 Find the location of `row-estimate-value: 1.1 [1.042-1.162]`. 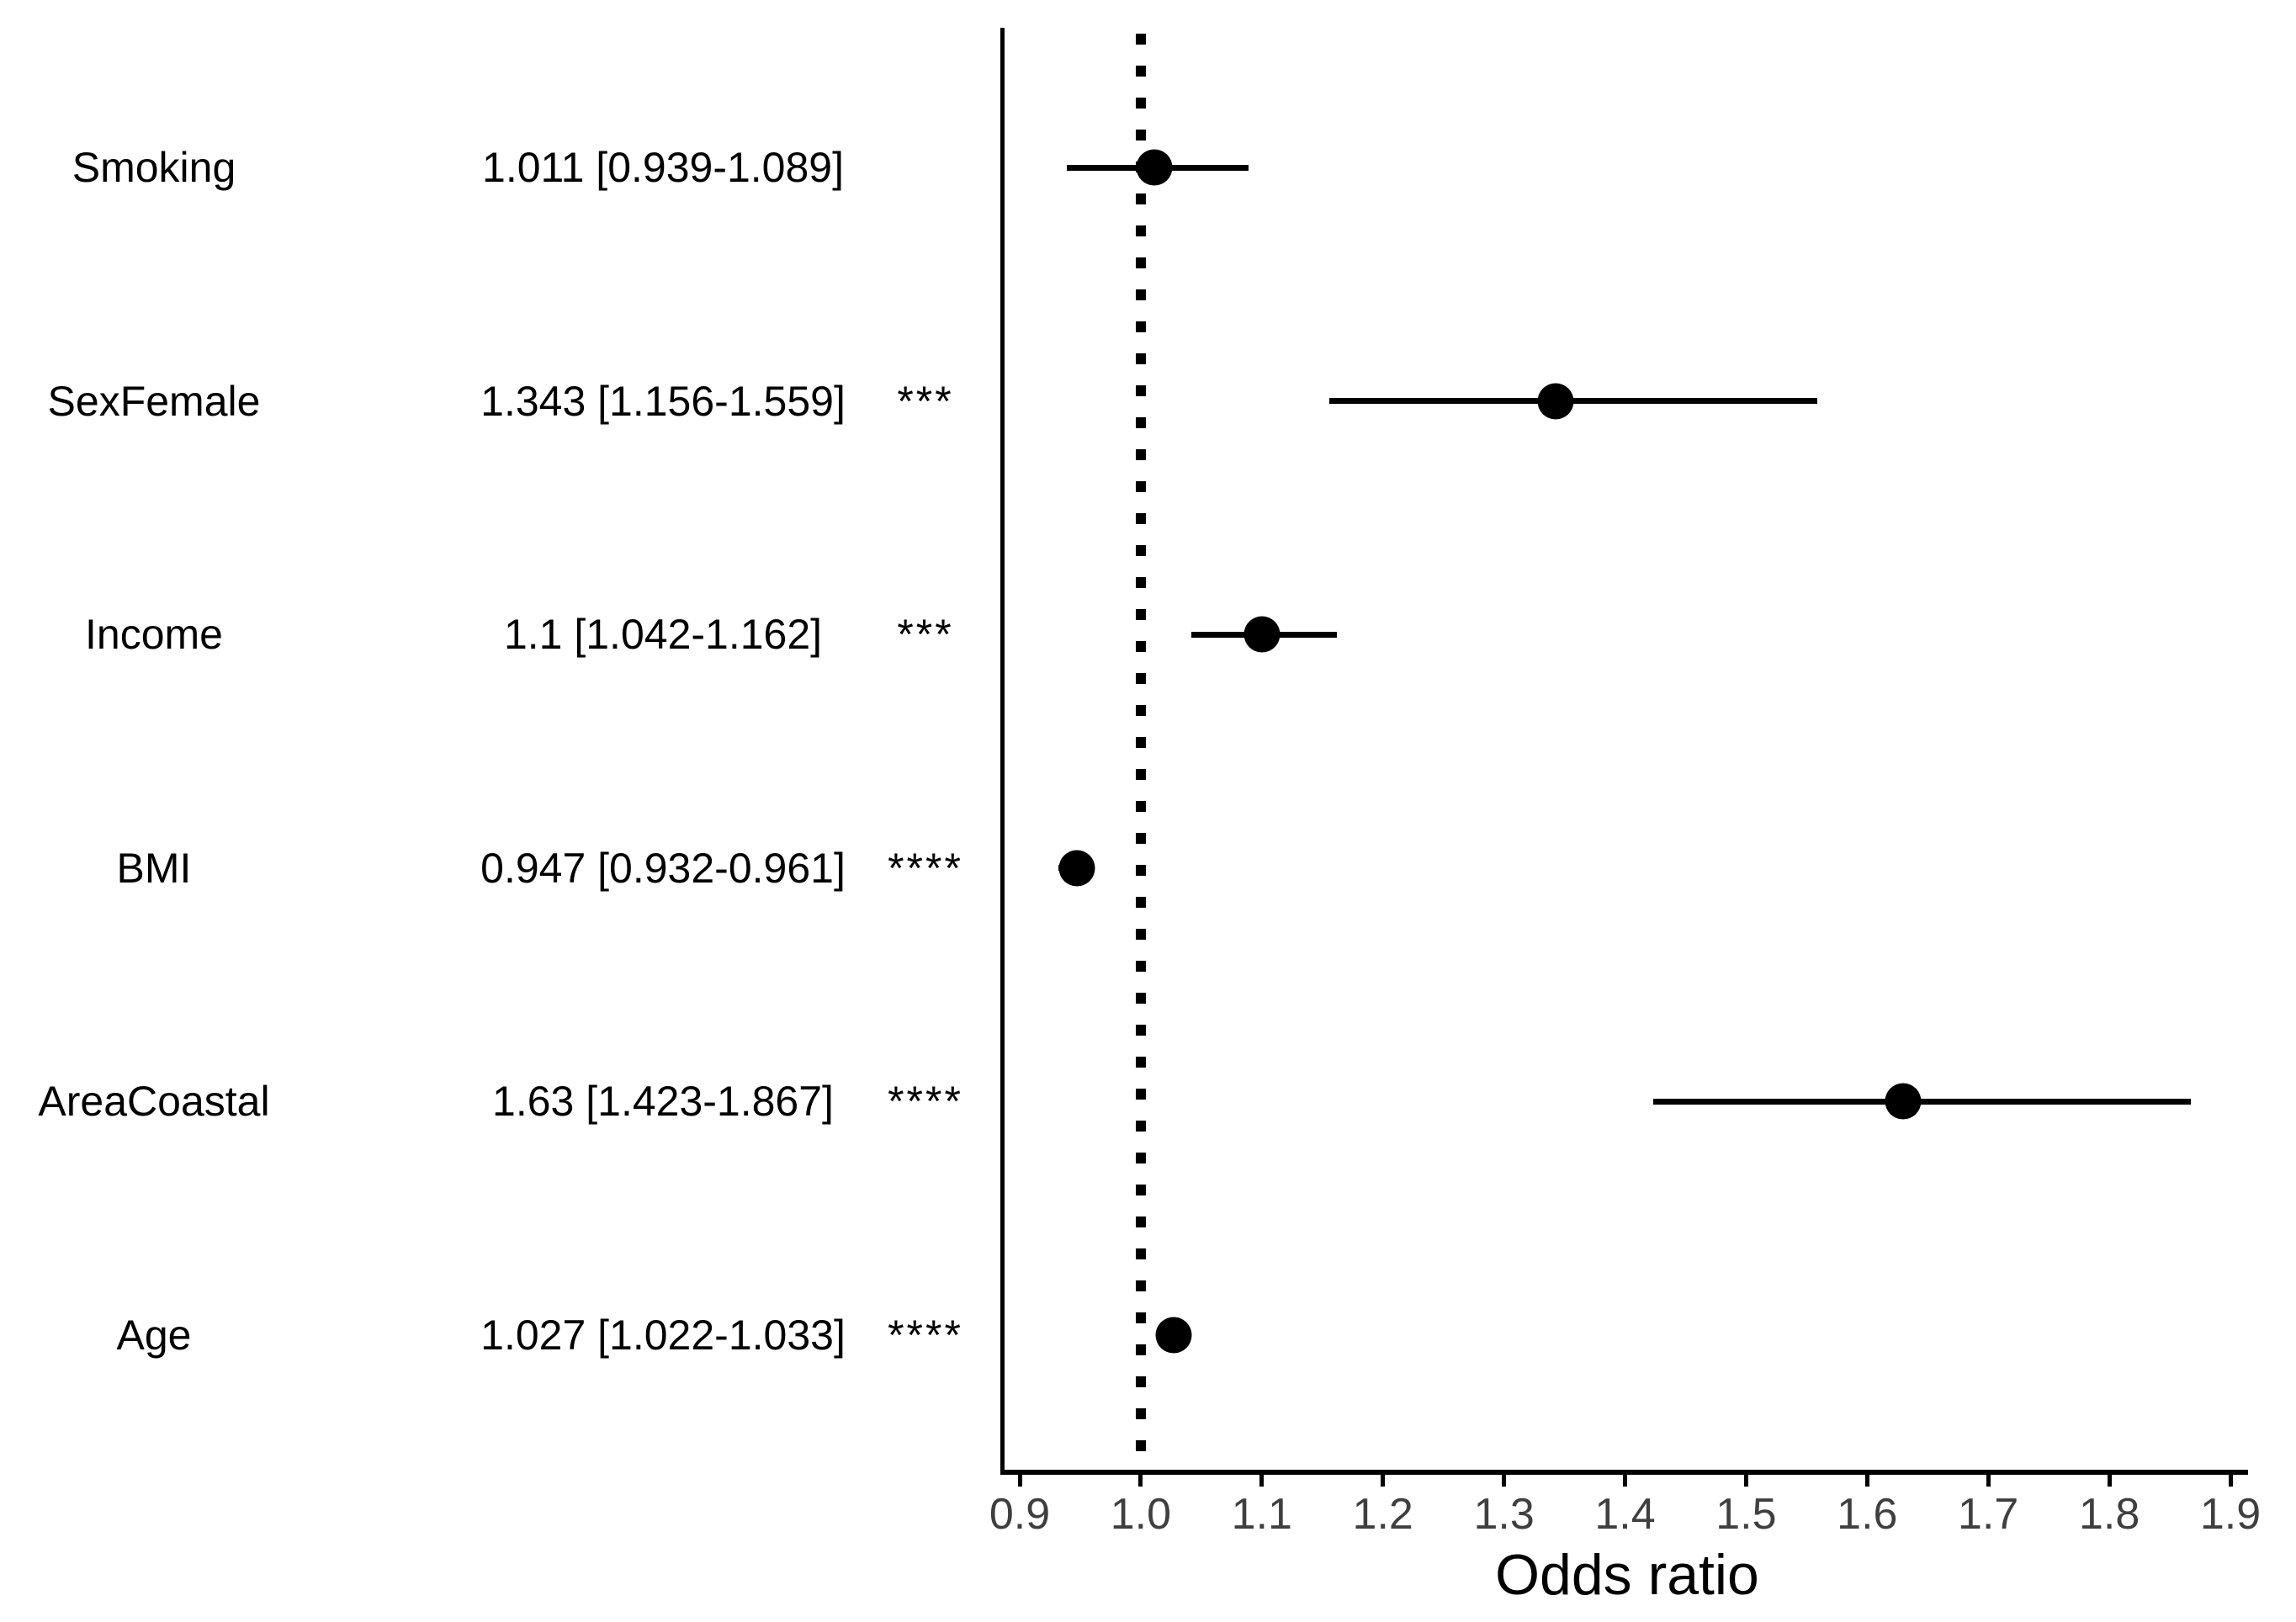

row-estimate-value: 1.1 [1.042-1.162] is located at coordinates (663, 634).